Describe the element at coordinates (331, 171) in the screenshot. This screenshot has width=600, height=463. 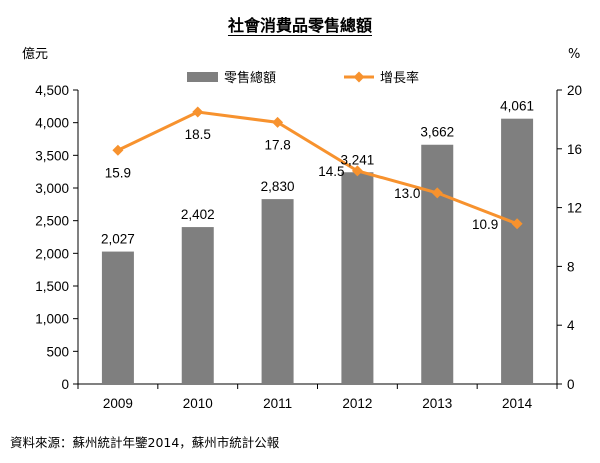
I see `growth-value-label: 14.5` at that location.